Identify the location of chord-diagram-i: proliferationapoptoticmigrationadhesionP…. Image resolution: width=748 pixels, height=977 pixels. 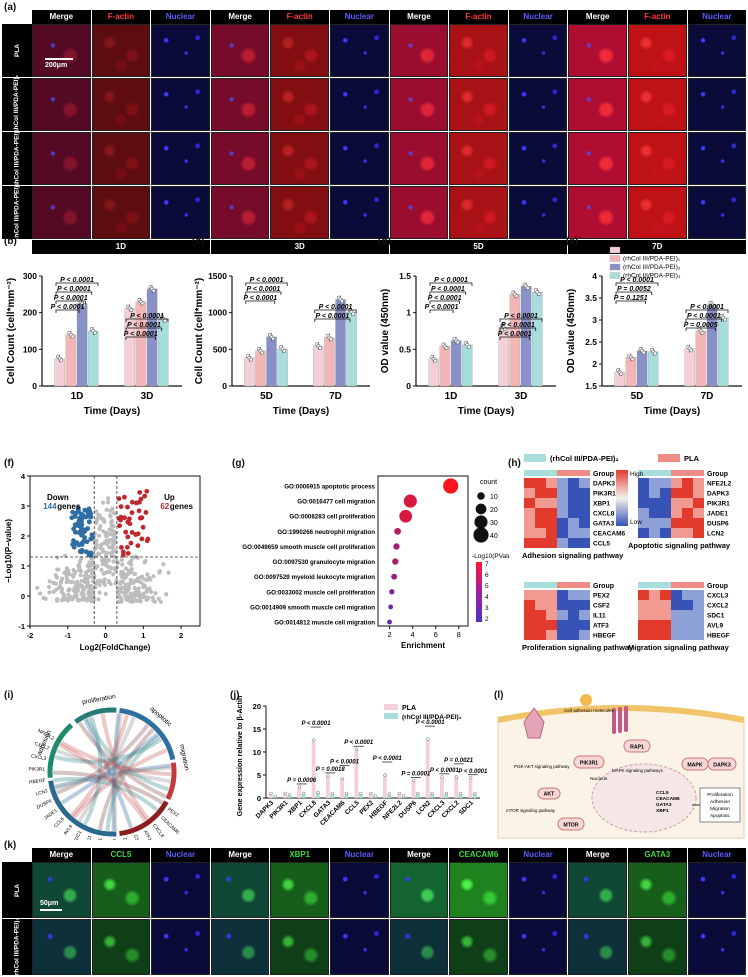
(109, 766).